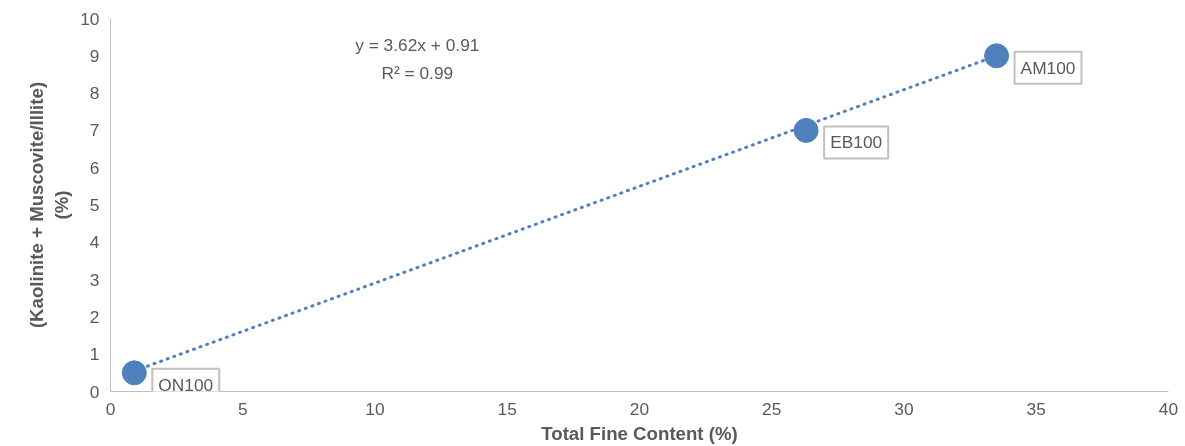 This screenshot has width=1185, height=446. Describe the element at coordinates (772, 408) in the screenshot. I see `x-tick-label: 25` at that location.